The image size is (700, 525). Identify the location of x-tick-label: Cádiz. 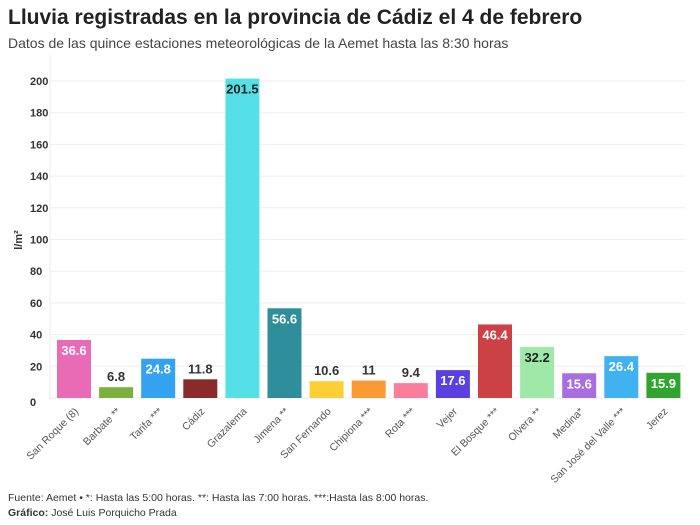
(193, 419).